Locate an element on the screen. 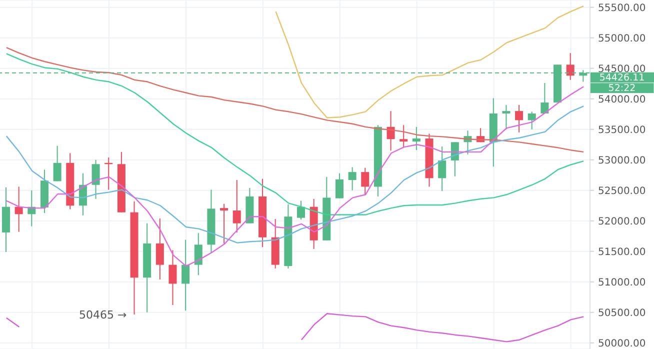 The height and width of the screenshot is (349, 654). y-tick-label: 52000.00 is located at coordinates (622, 222).